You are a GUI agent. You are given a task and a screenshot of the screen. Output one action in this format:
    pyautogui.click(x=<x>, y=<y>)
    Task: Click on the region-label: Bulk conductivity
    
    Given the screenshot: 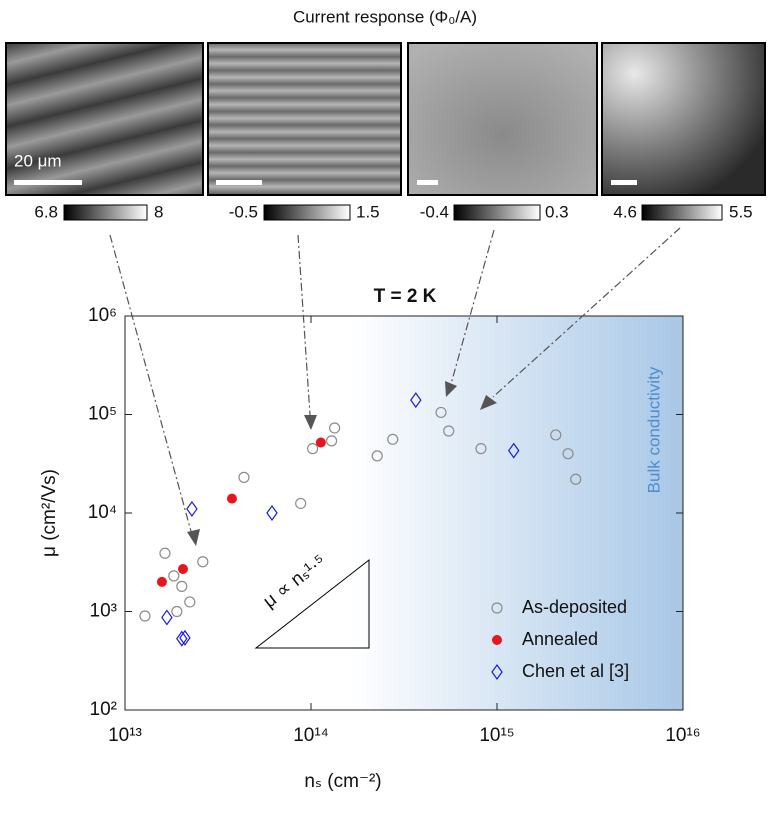 What is the action you would take?
    pyautogui.click(x=653, y=429)
    